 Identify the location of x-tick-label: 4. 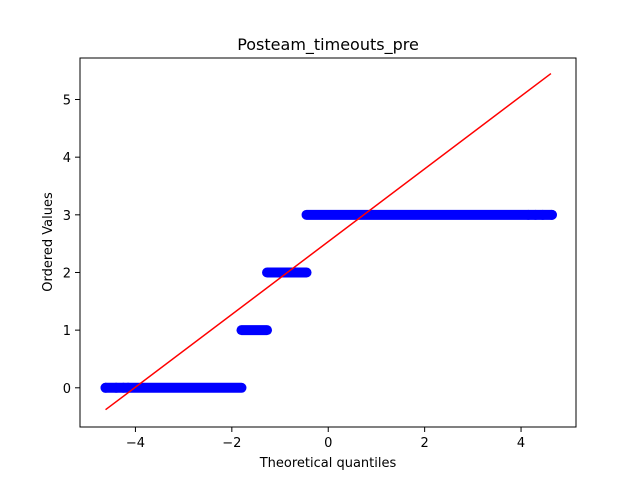
(521, 443).